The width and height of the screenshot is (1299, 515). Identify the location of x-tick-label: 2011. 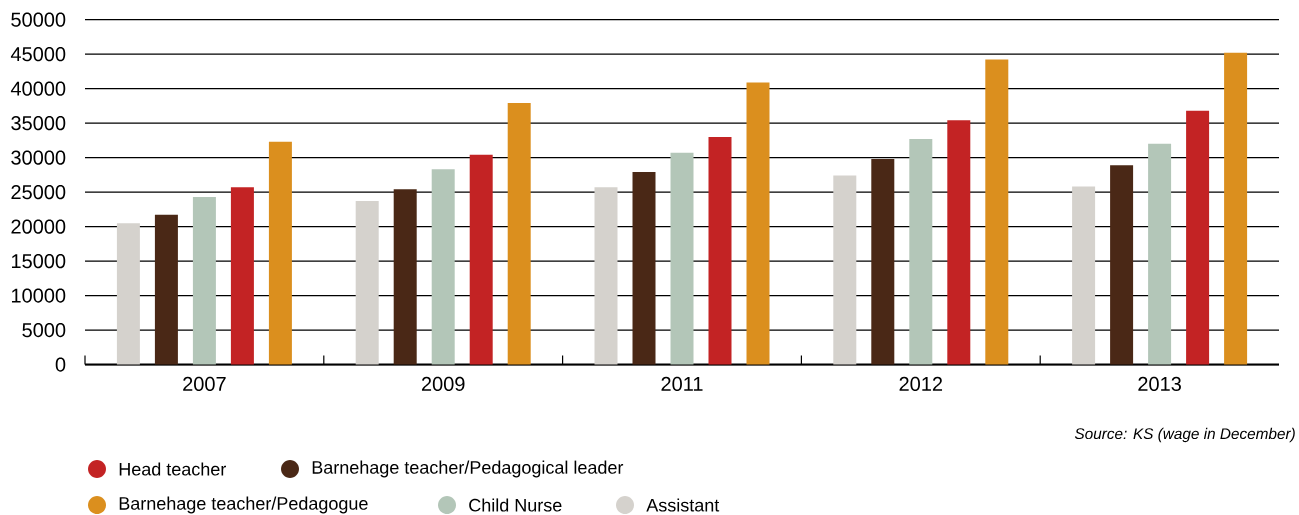
(682, 384).